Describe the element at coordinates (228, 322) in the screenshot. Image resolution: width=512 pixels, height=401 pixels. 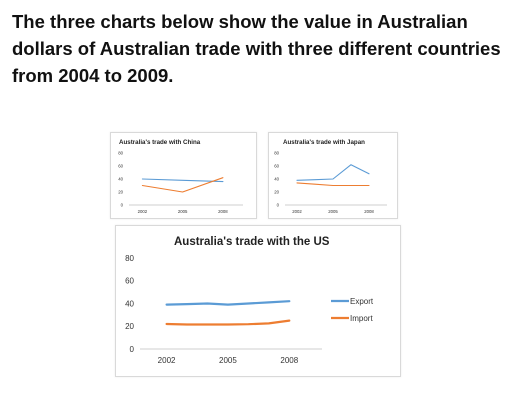
I see `us-import-line` at that location.